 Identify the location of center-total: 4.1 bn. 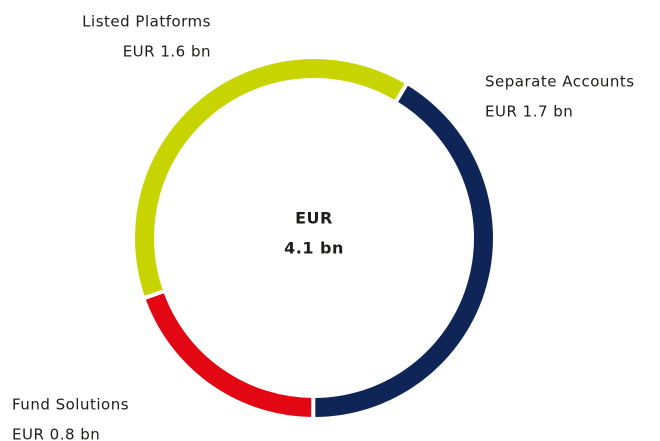
(314, 248).